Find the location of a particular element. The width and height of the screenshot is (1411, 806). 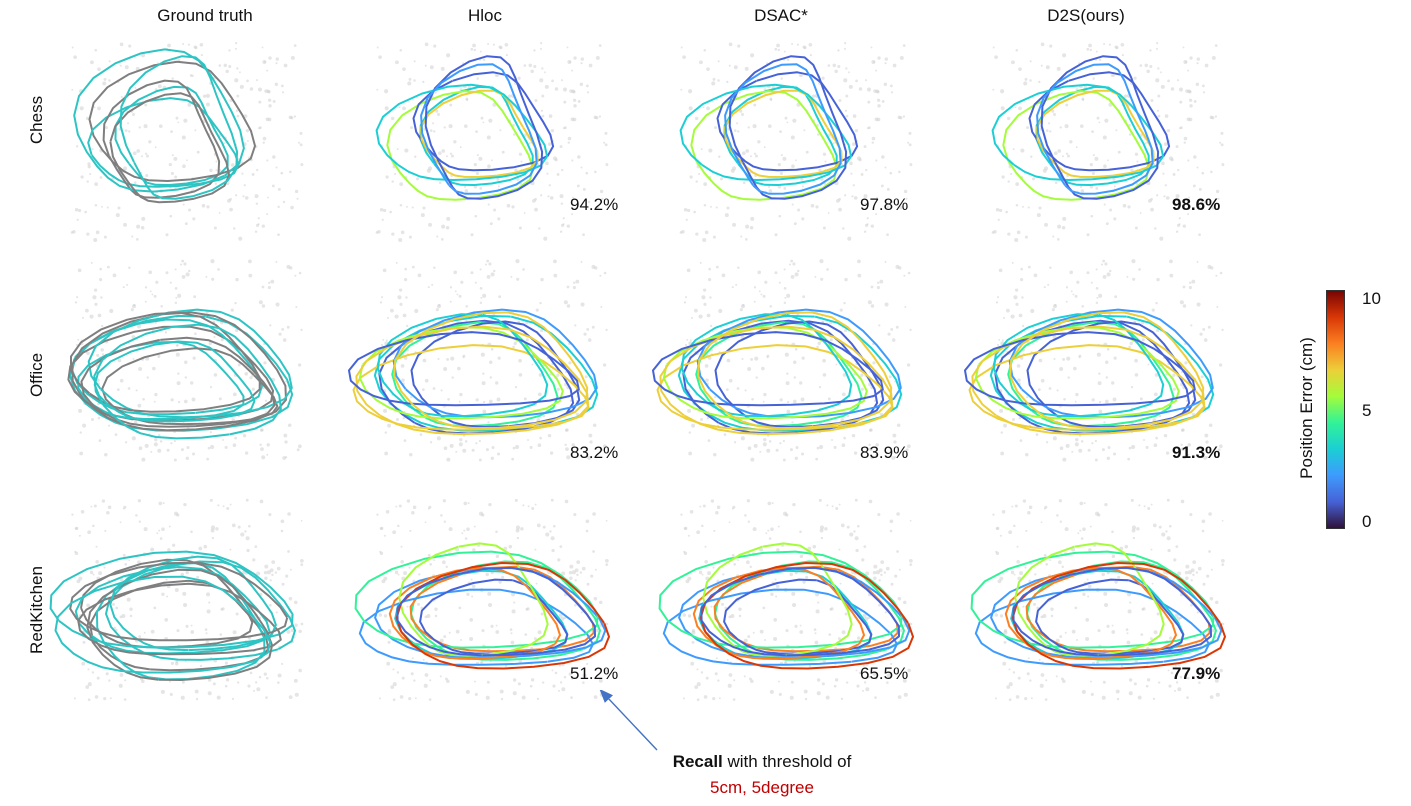

annotation-bold: Recall is located at coordinates (697, 761).